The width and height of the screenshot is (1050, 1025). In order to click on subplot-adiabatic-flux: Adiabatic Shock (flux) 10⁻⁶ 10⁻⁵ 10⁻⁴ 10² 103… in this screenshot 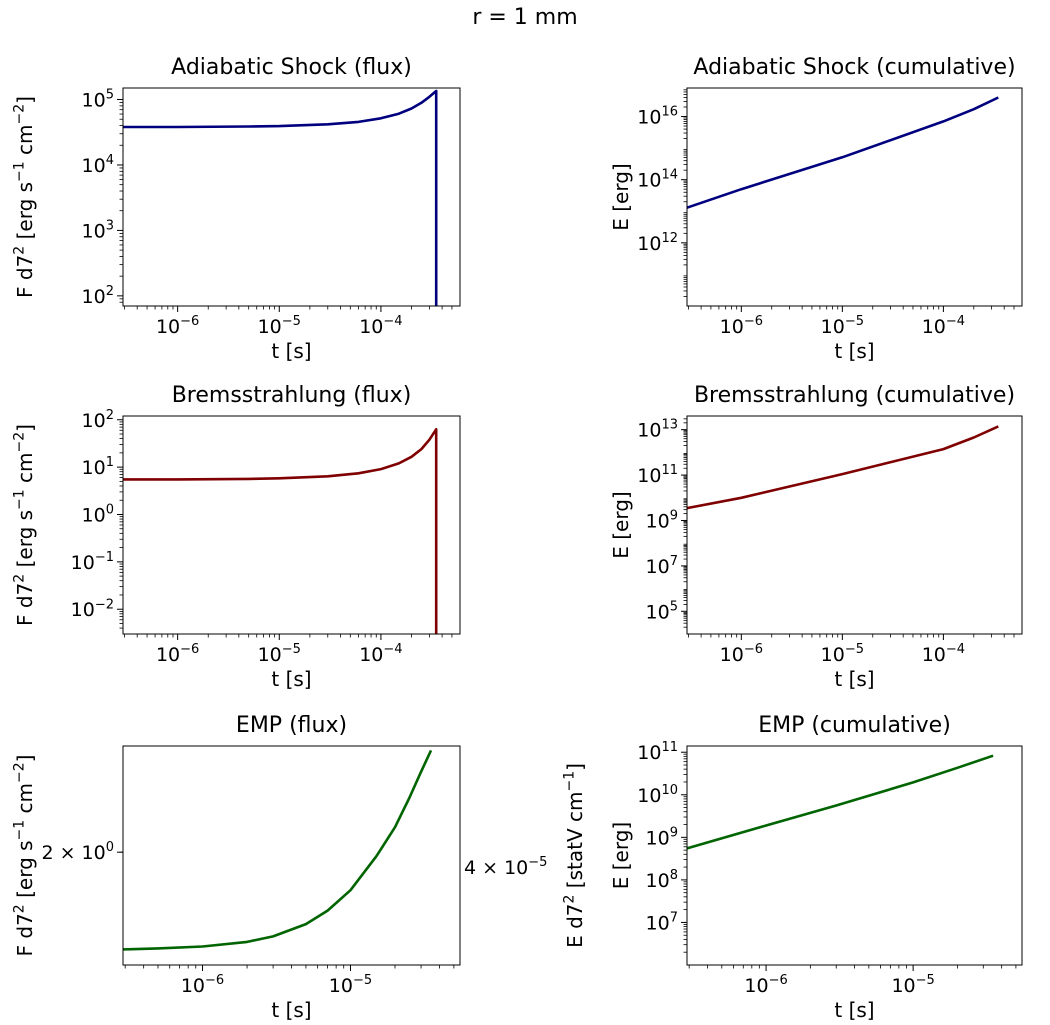, I will do `click(236, 209)`.